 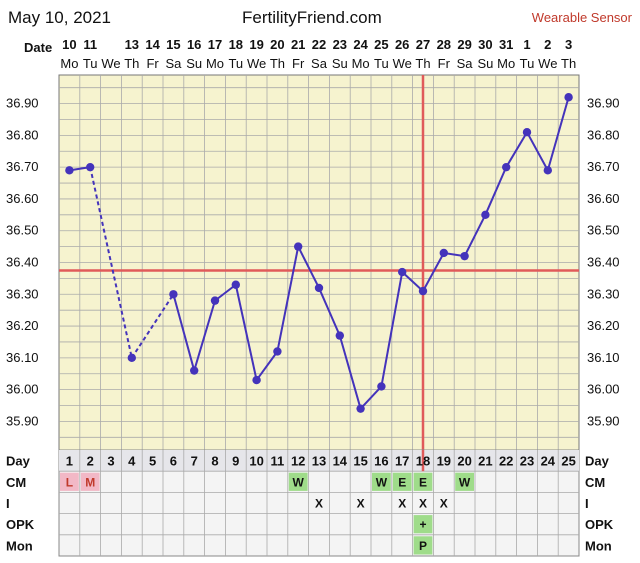 I want to click on row-label-opk-left: OPK, so click(x=20, y=524).